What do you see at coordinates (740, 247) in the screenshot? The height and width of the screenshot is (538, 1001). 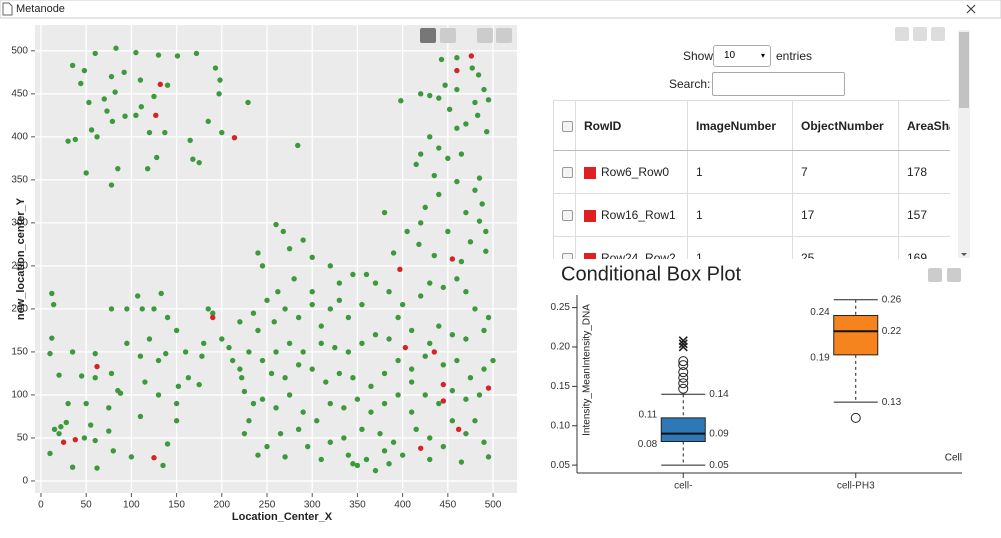 I see `cell: 1` at bounding box center [740, 247].